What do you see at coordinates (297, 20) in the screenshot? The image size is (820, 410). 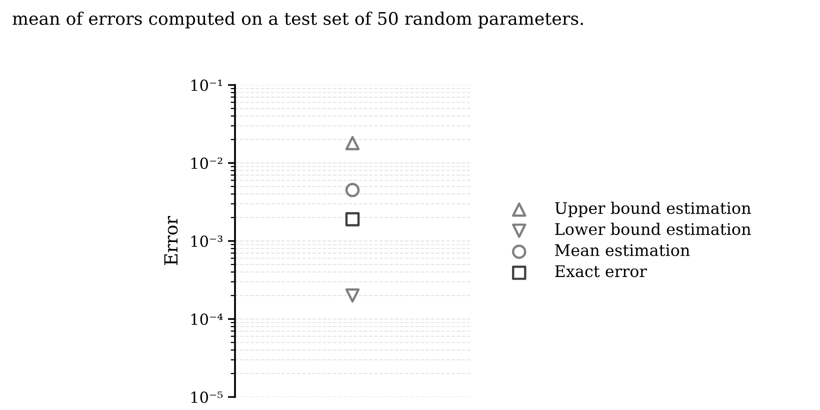 I see `text: mean of errors computed on a test set of 50 random parameters.` at bounding box center [297, 20].